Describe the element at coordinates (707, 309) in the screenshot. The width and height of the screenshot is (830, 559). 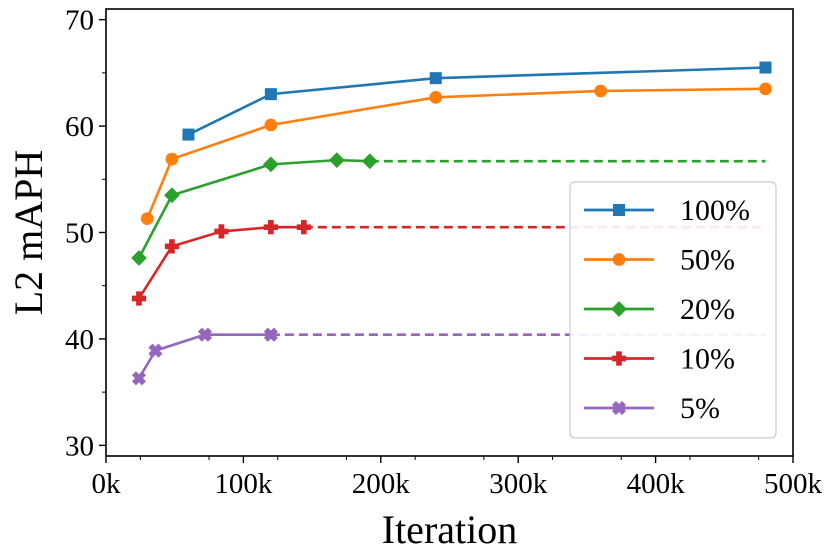
I see `legend-label: 20%` at that location.